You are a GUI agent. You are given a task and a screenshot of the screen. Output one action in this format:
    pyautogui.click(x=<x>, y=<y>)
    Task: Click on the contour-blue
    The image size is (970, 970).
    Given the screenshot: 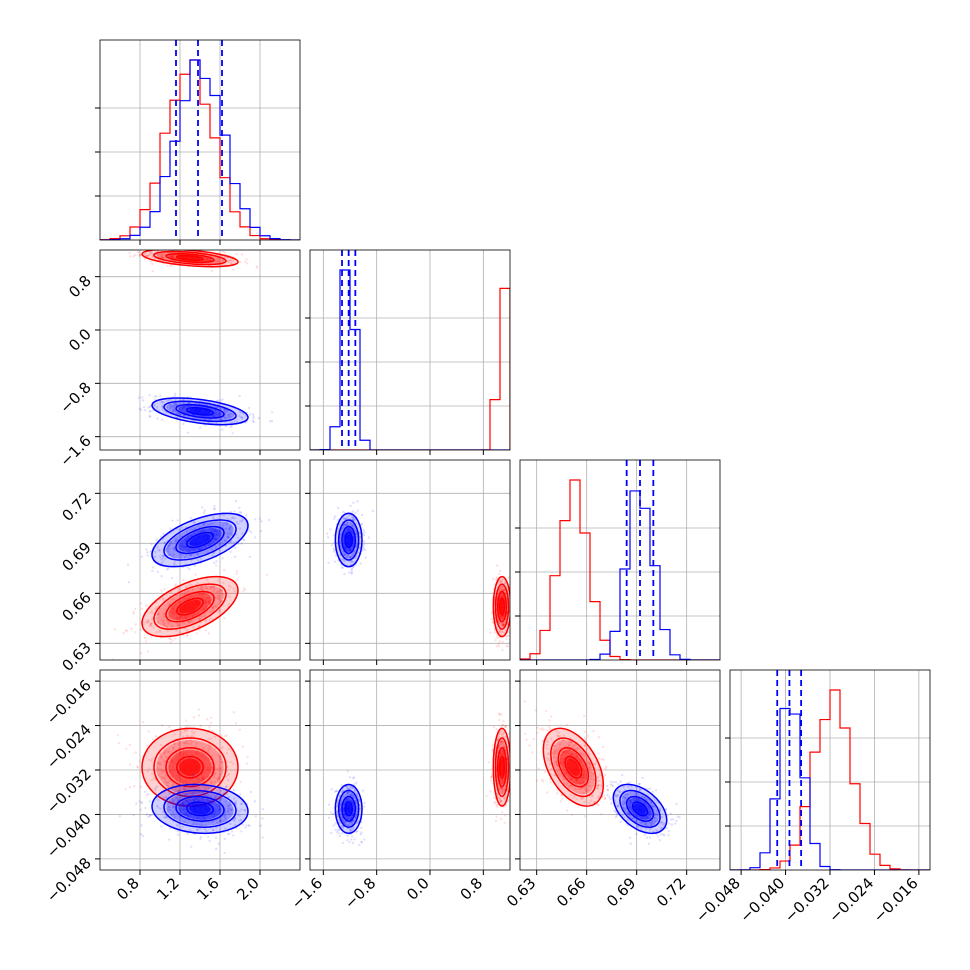 What is the action you would take?
    pyautogui.click(x=348, y=809)
    